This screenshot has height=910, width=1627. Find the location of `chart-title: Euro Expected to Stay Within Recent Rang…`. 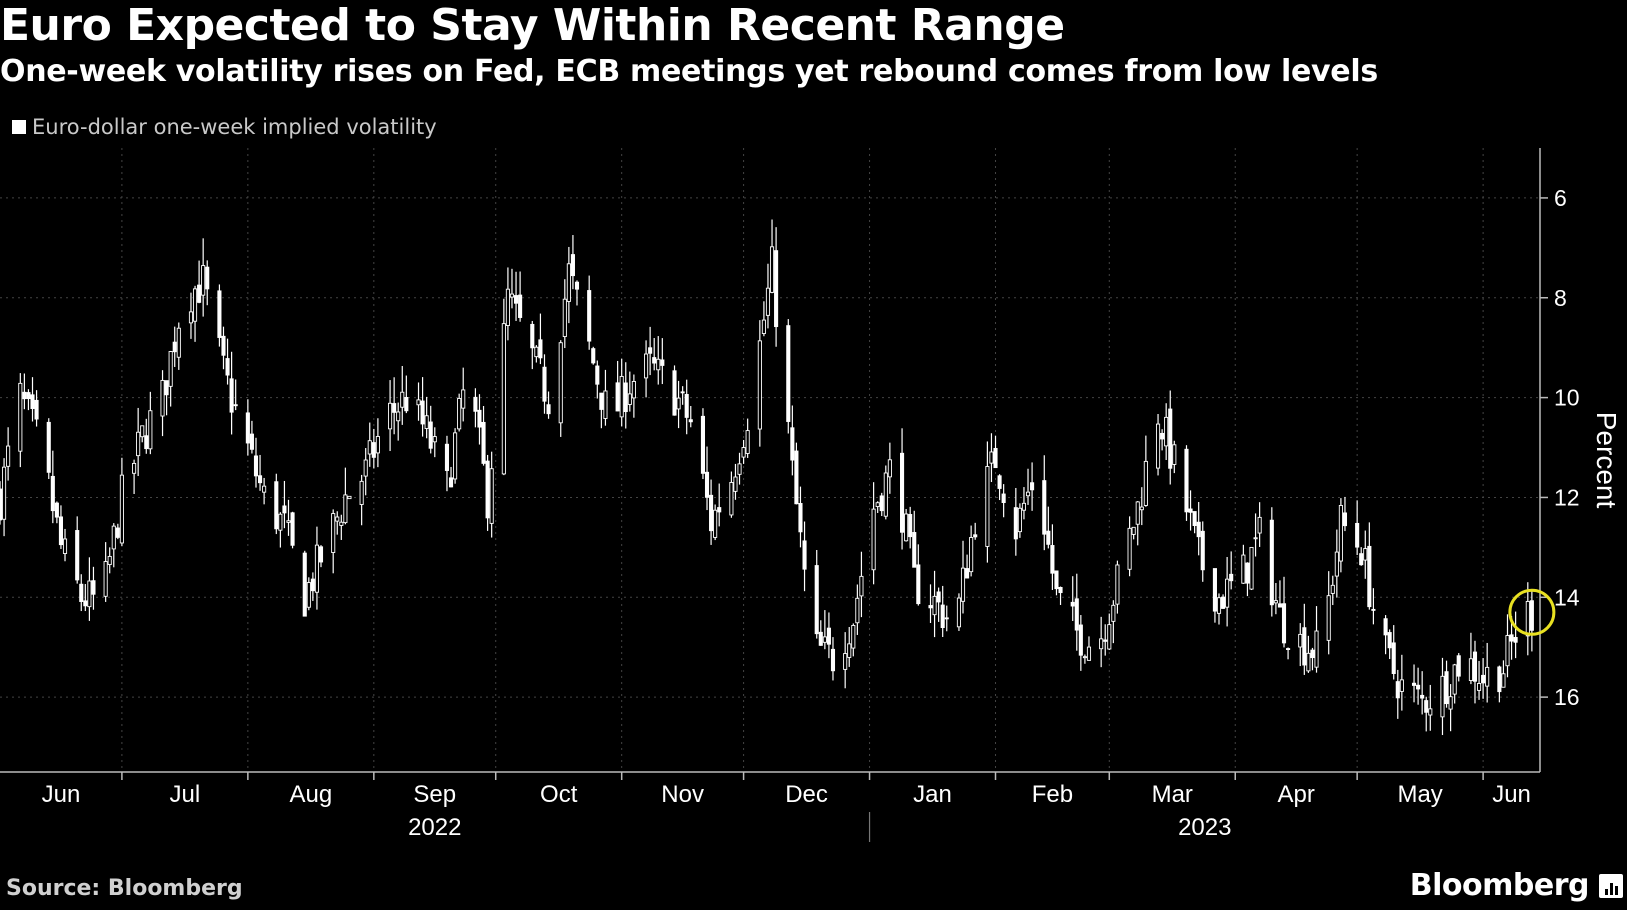

chart-title: Euro Expected to Stay Within Recent Rang… is located at coordinates (532, 25).